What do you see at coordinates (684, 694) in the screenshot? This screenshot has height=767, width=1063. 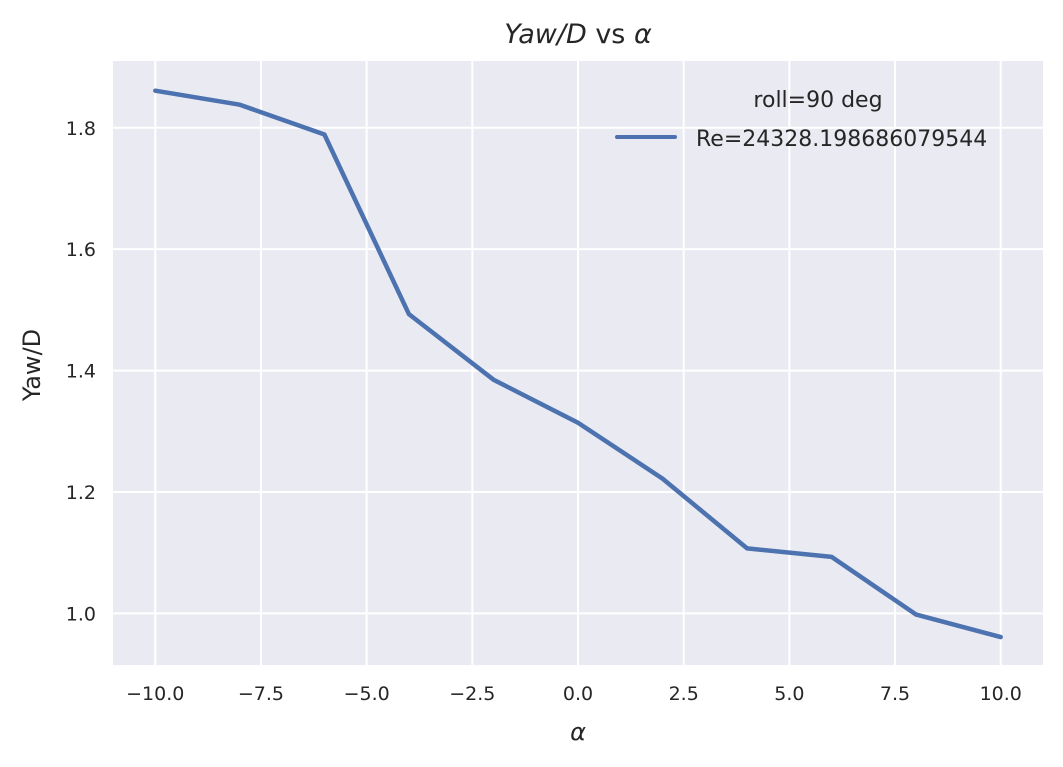 I see `x-tick-label: 2.5` at bounding box center [684, 694].